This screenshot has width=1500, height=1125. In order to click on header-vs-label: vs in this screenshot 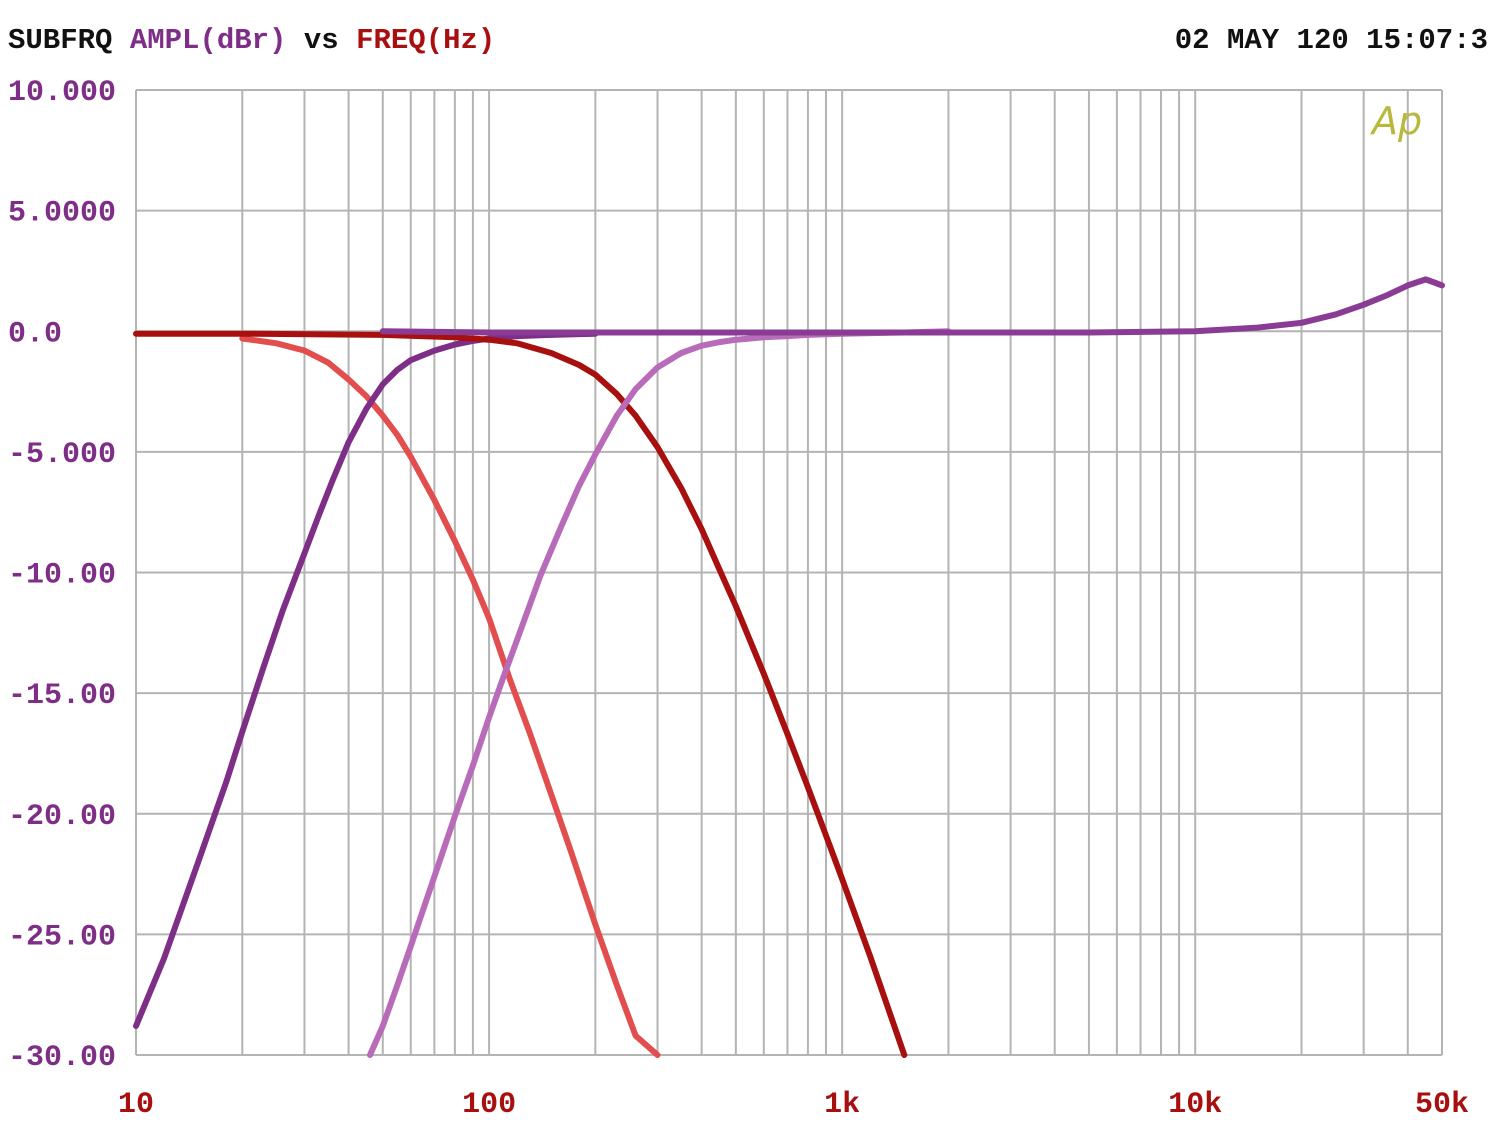, I will do `click(321, 40)`.